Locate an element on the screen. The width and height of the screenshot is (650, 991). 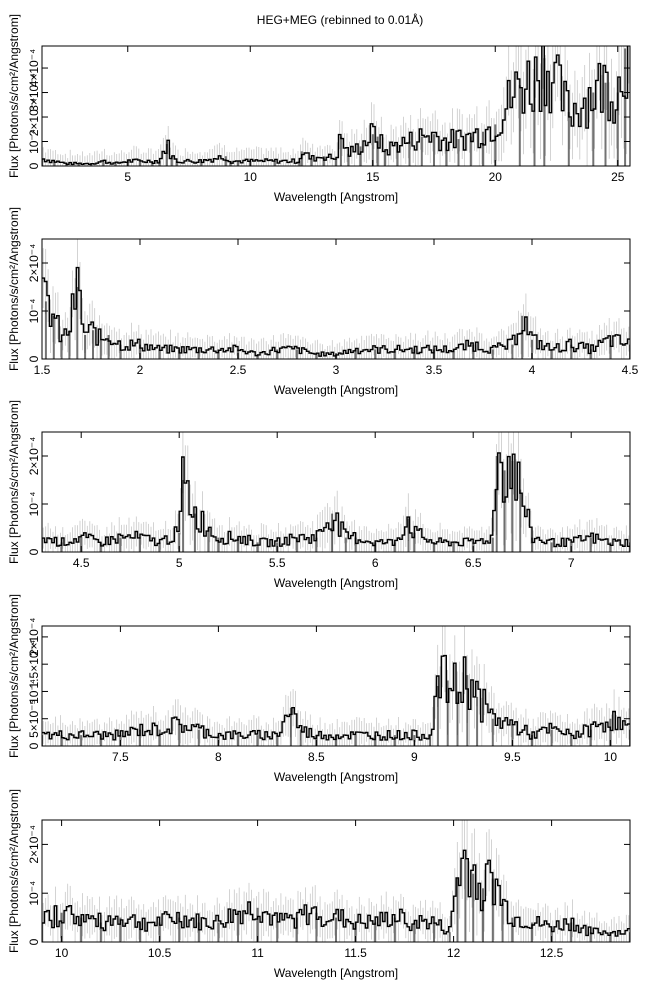
y-tick-label: 1.5×10⁻⁴ is located at coordinates (34, 664).